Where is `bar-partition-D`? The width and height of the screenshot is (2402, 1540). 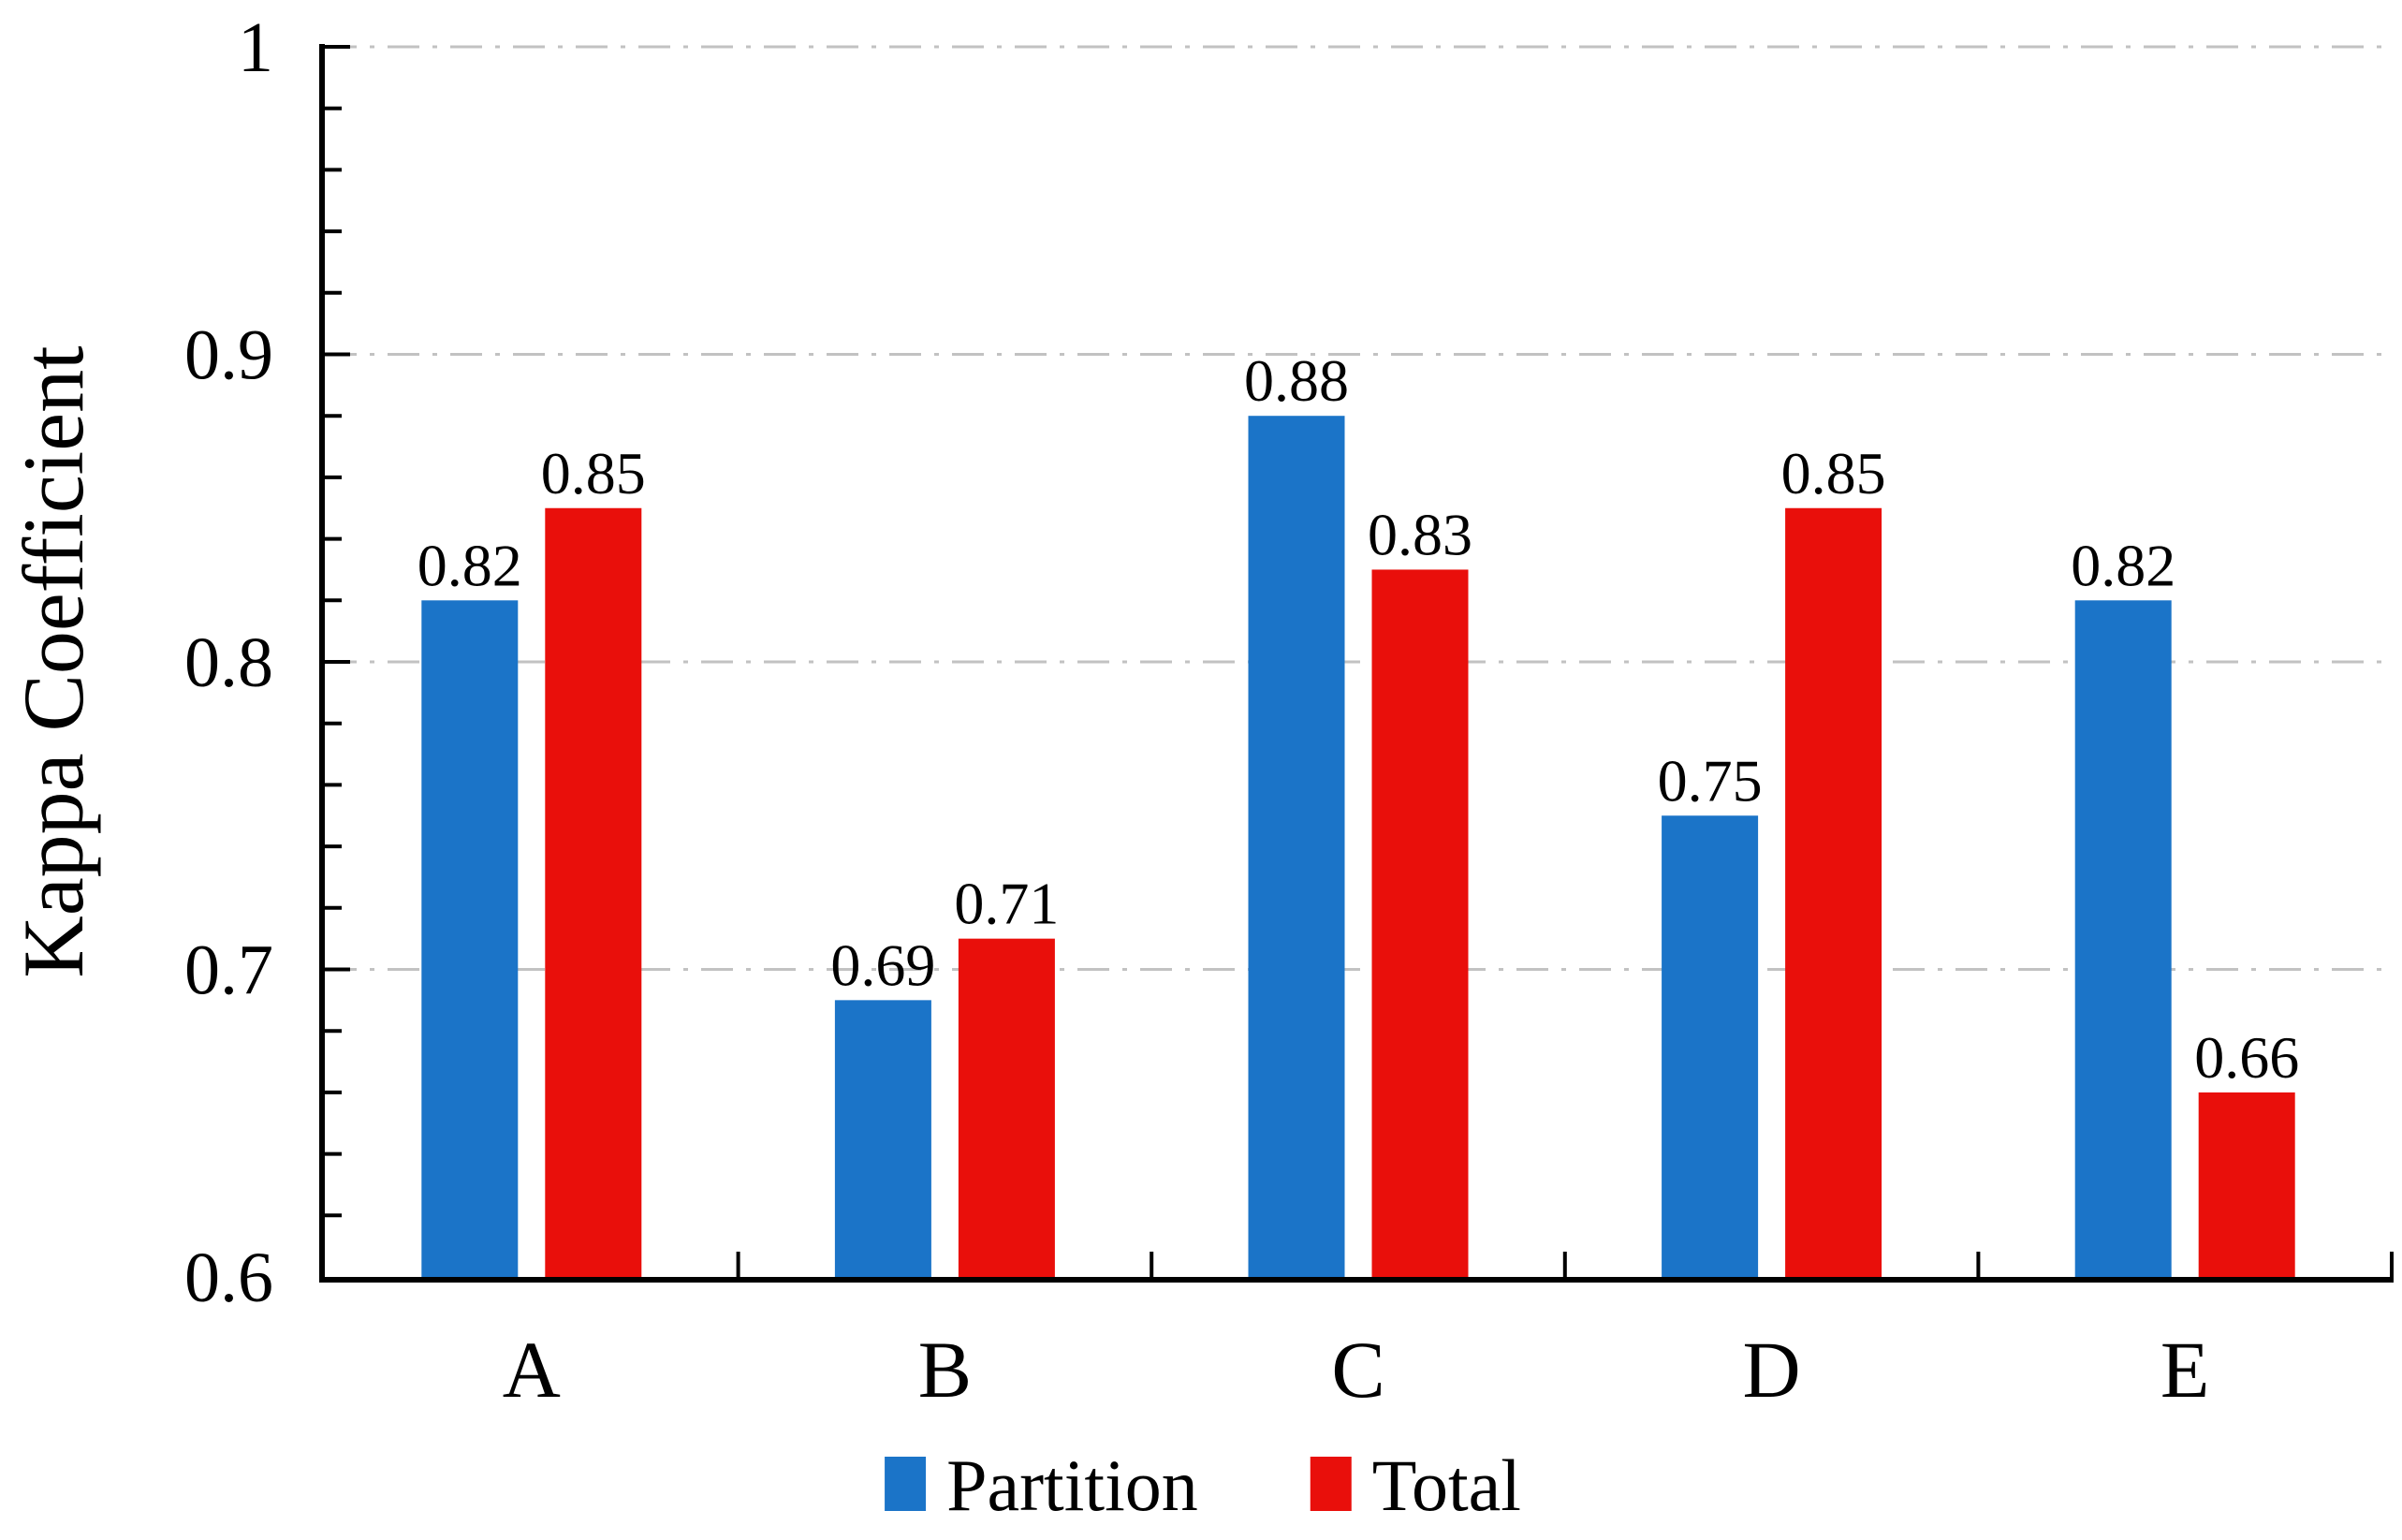
bar-partition-D is located at coordinates (1711, 1046).